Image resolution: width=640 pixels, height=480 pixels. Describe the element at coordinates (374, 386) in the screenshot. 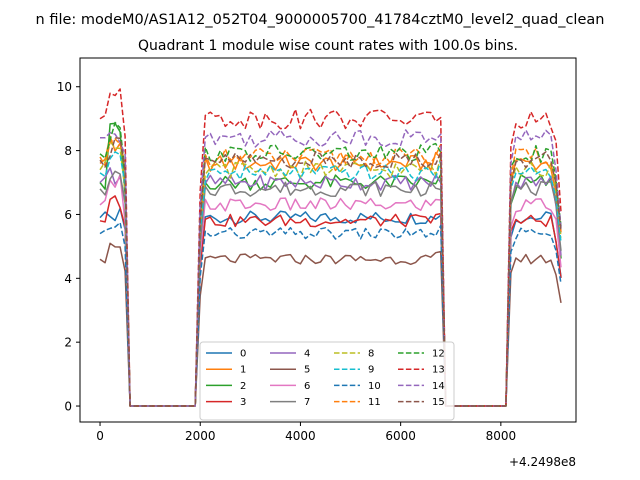

I see `legend-label-10: 10` at that location.